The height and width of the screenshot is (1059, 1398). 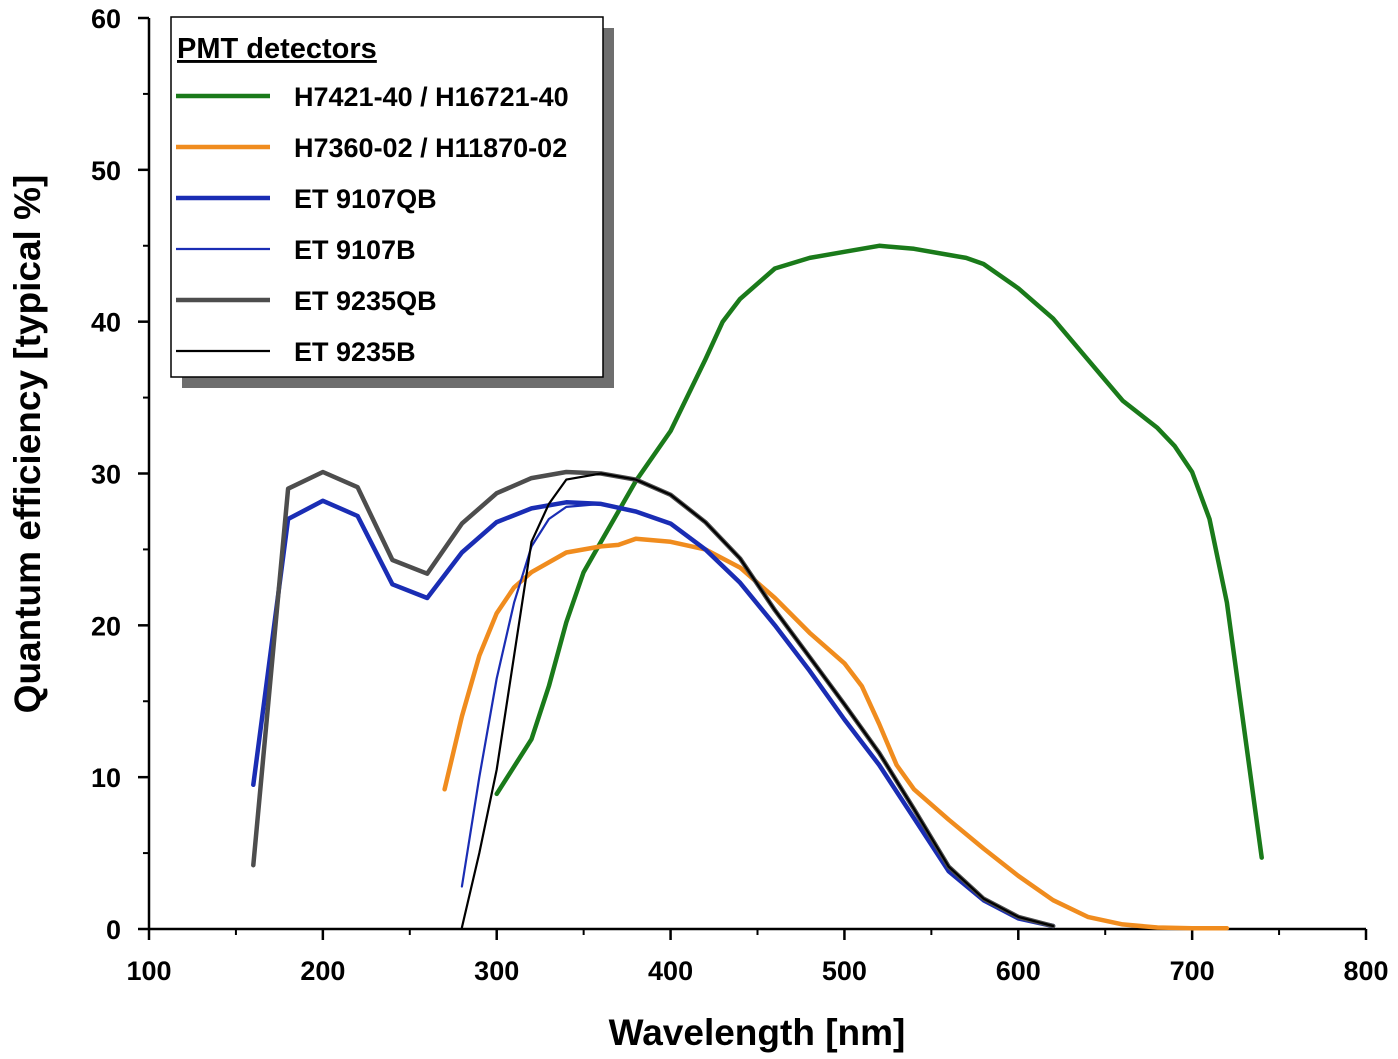 I want to click on x-tick-label: 400, so click(x=670, y=971).